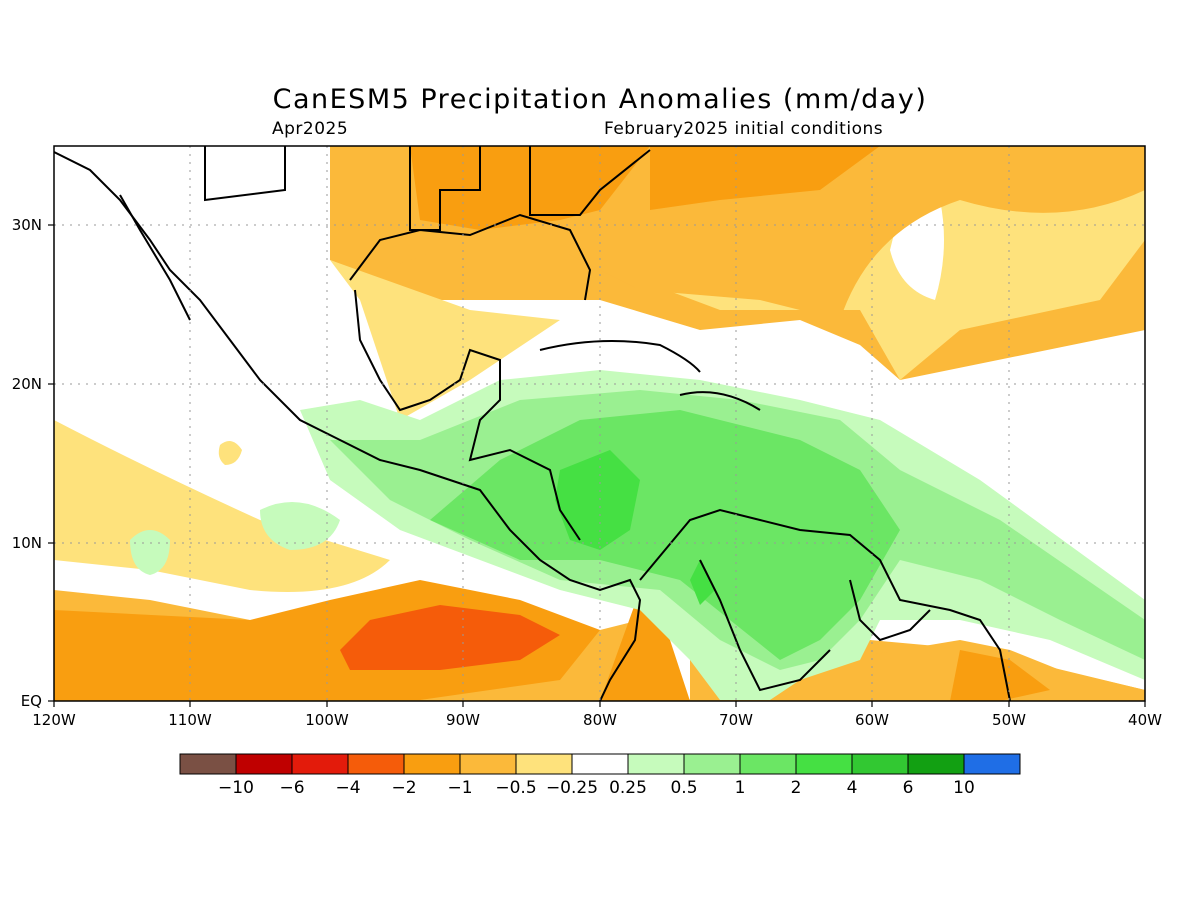 The height and width of the screenshot is (900, 1200). Describe the element at coordinates (403, 788) in the screenshot. I see `colorbar-label: −2` at that location.